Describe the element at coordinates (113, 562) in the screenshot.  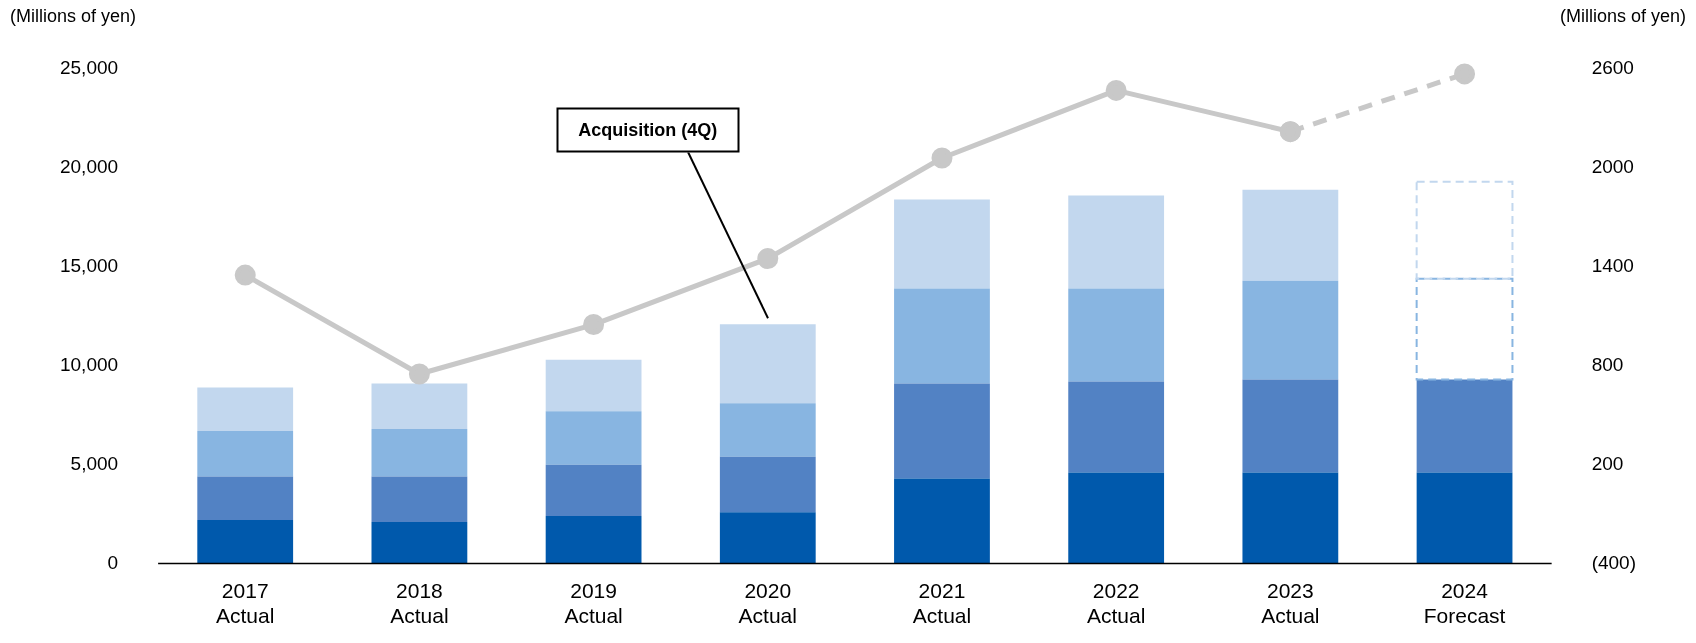
I see `y-tick-label: 0` at that location.